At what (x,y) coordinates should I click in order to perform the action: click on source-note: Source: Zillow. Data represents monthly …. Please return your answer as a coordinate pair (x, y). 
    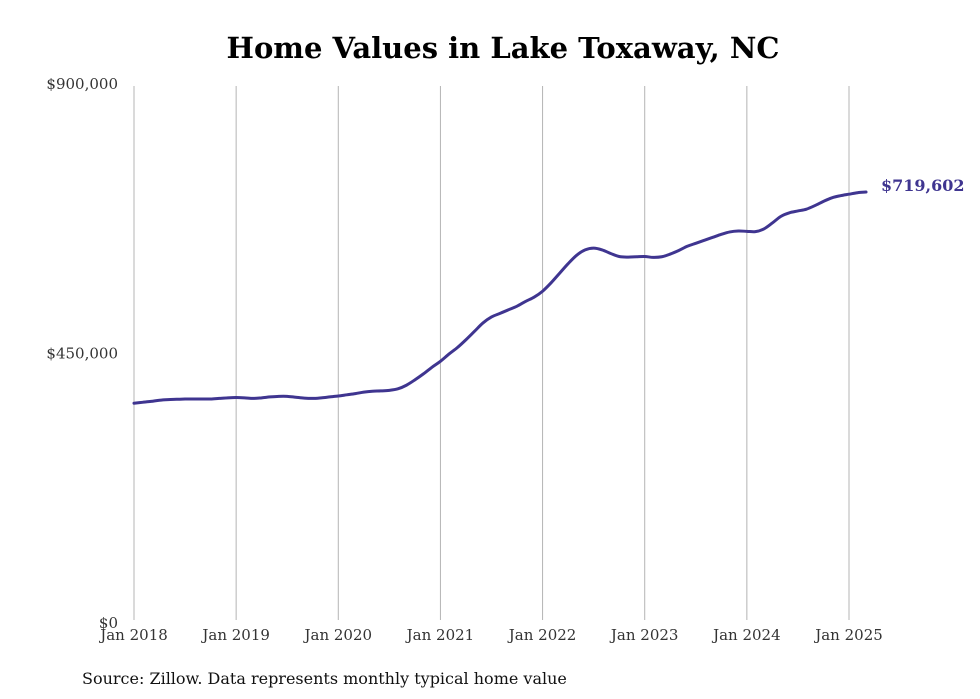
    Looking at the image, I should click on (324, 678).